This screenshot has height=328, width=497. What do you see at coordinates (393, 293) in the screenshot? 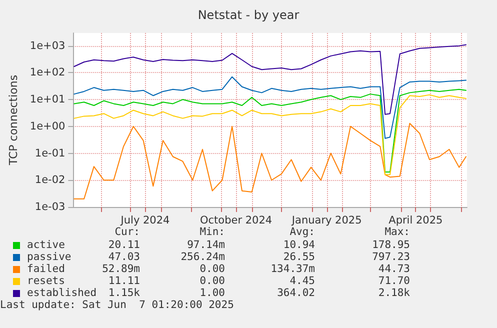
I see `text: 2.18k` at bounding box center [393, 293].